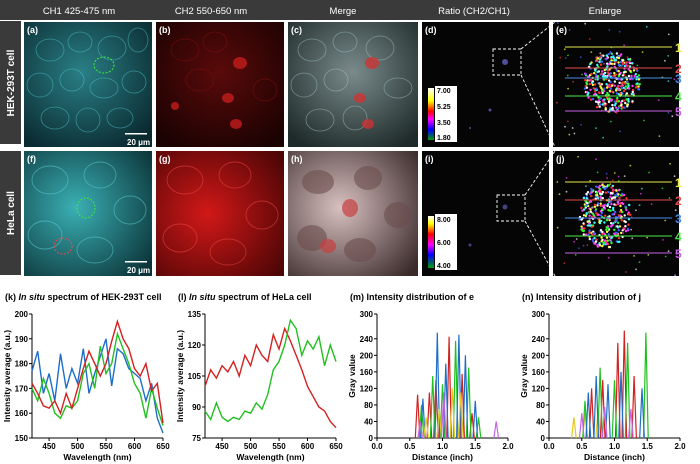  What do you see at coordinates (543, 438) in the screenshot?
I see `y-tick-label: 0` at bounding box center [543, 438].